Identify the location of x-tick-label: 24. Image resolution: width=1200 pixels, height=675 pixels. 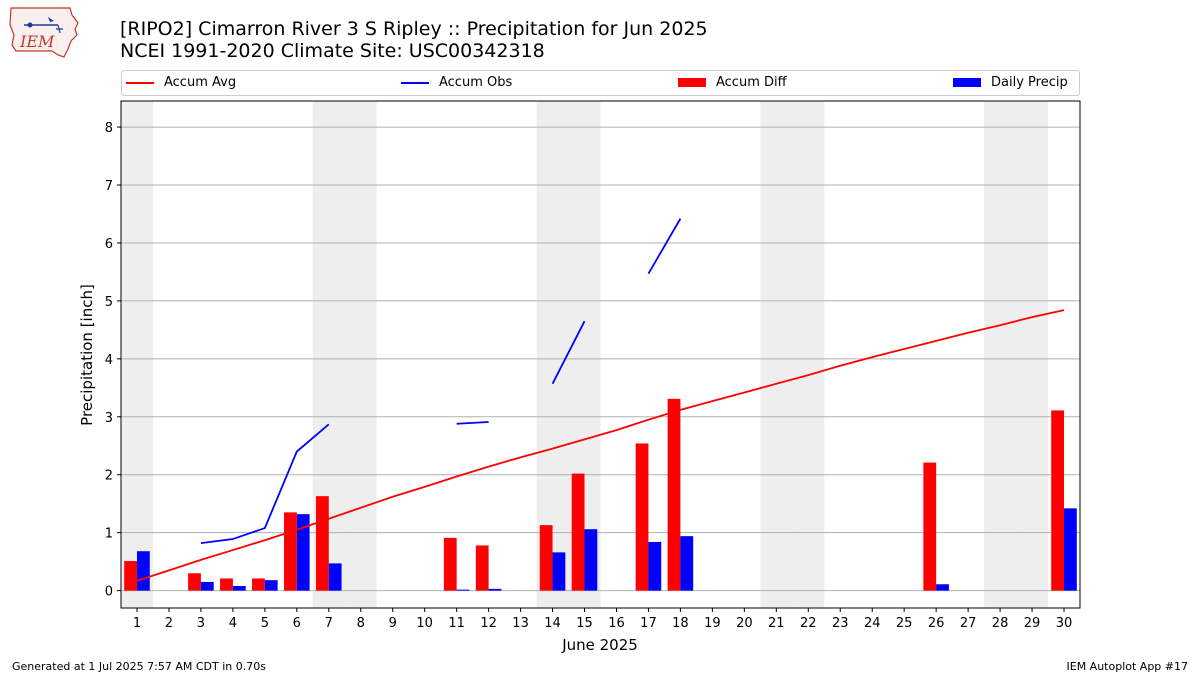
(872, 623).